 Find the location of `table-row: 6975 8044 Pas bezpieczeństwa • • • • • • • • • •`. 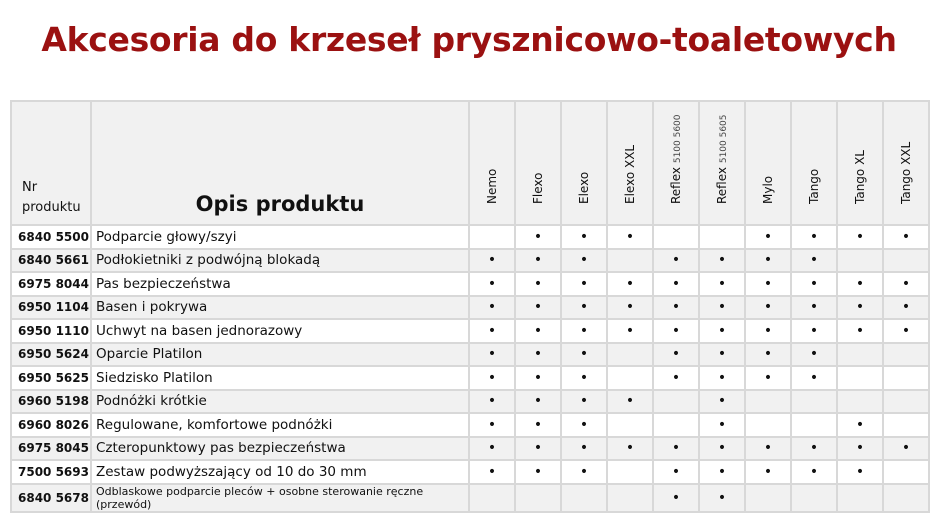

table-row: 6975 8044 Pas bezpieczeństwa • • • • • • • • • • is located at coordinates (470, 284).